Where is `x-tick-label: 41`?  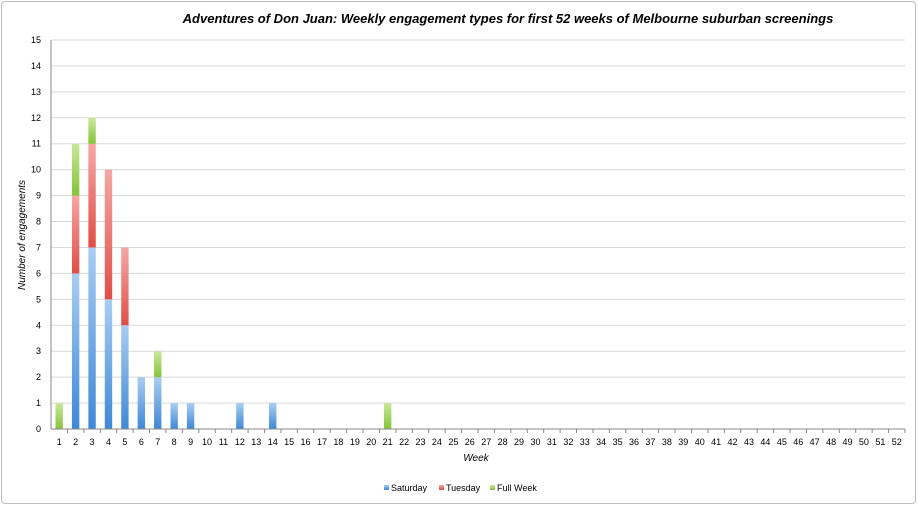 x-tick-label: 41 is located at coordinates (716, 442).